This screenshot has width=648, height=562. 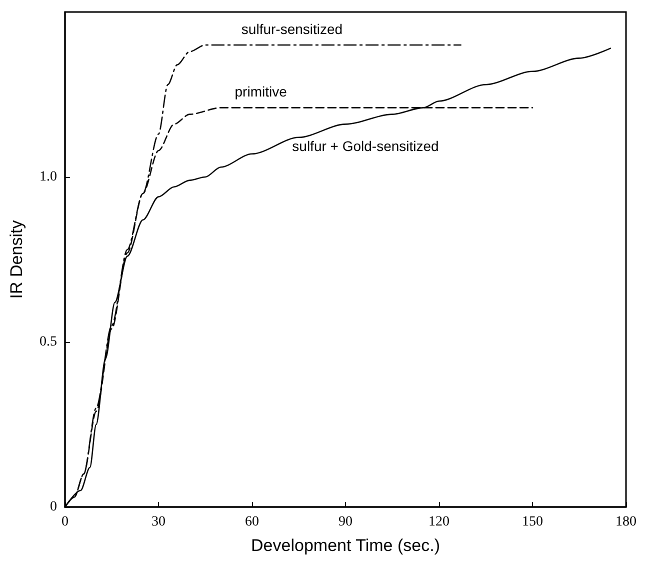 What do you see at coordinates (65, 522) in the screenshot?
I see `x-tick-label: 0` at bounding box center [65, 522].